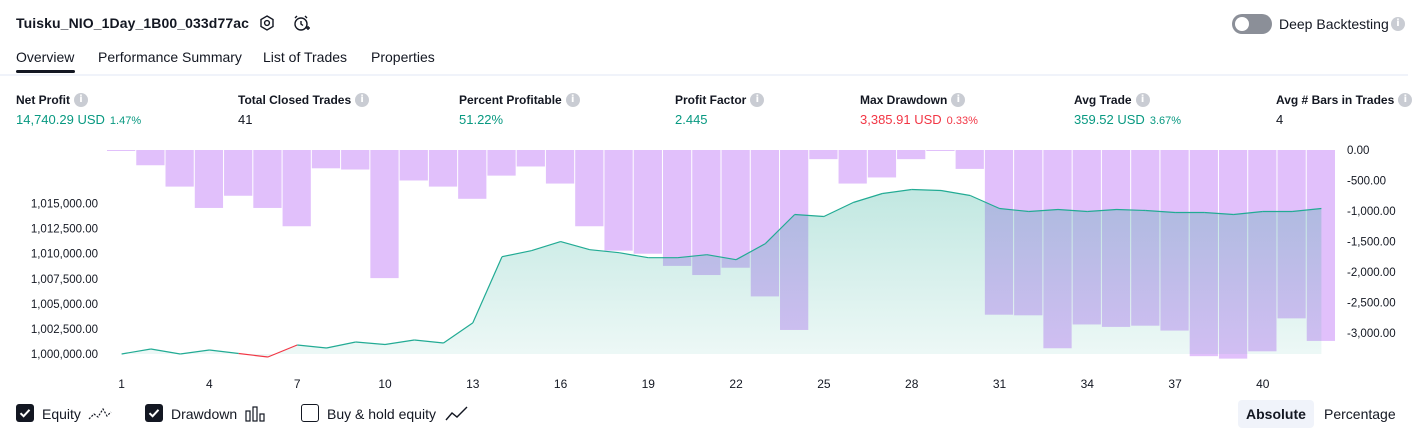 The image size is (1424, 438). What do you see at coordinates (649, 384) in the screenshot?
I see `x-axis-tick-label: 19` at bounding box center [649, 384].